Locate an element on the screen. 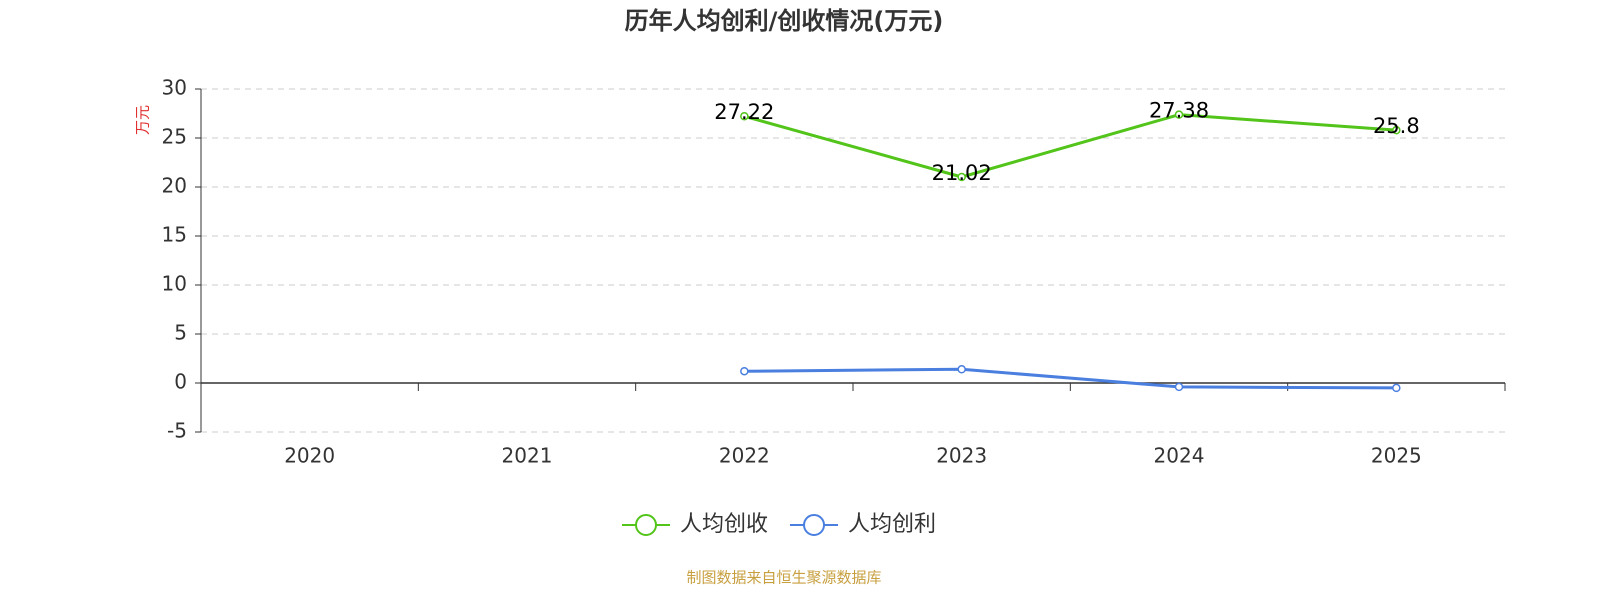  y-tick-label: 25 is located at coordinates (174, 137).